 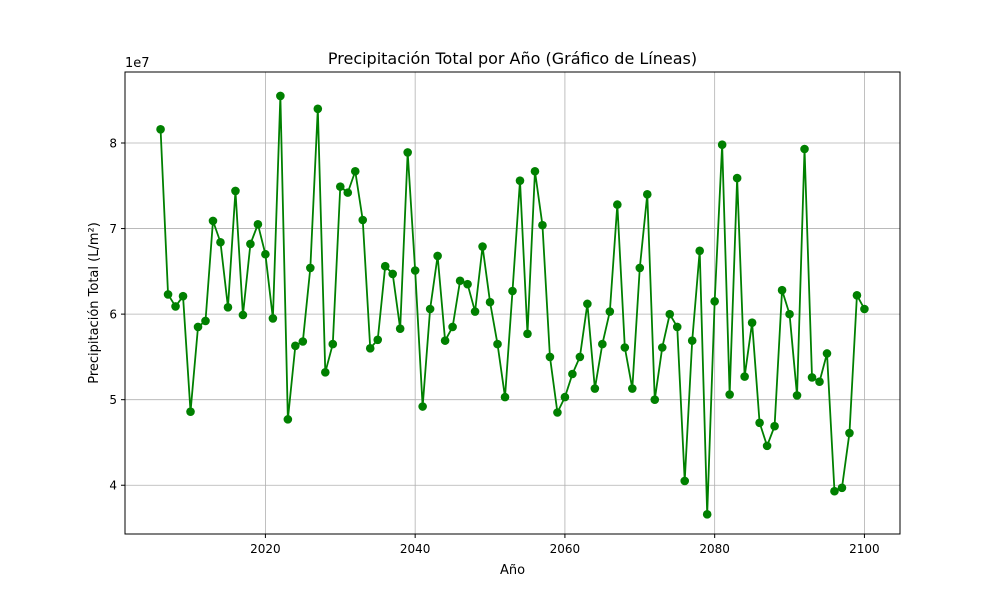 I want to click on y-axis-label: Precipitación Total (L/m²), so click(x=94, y=303).